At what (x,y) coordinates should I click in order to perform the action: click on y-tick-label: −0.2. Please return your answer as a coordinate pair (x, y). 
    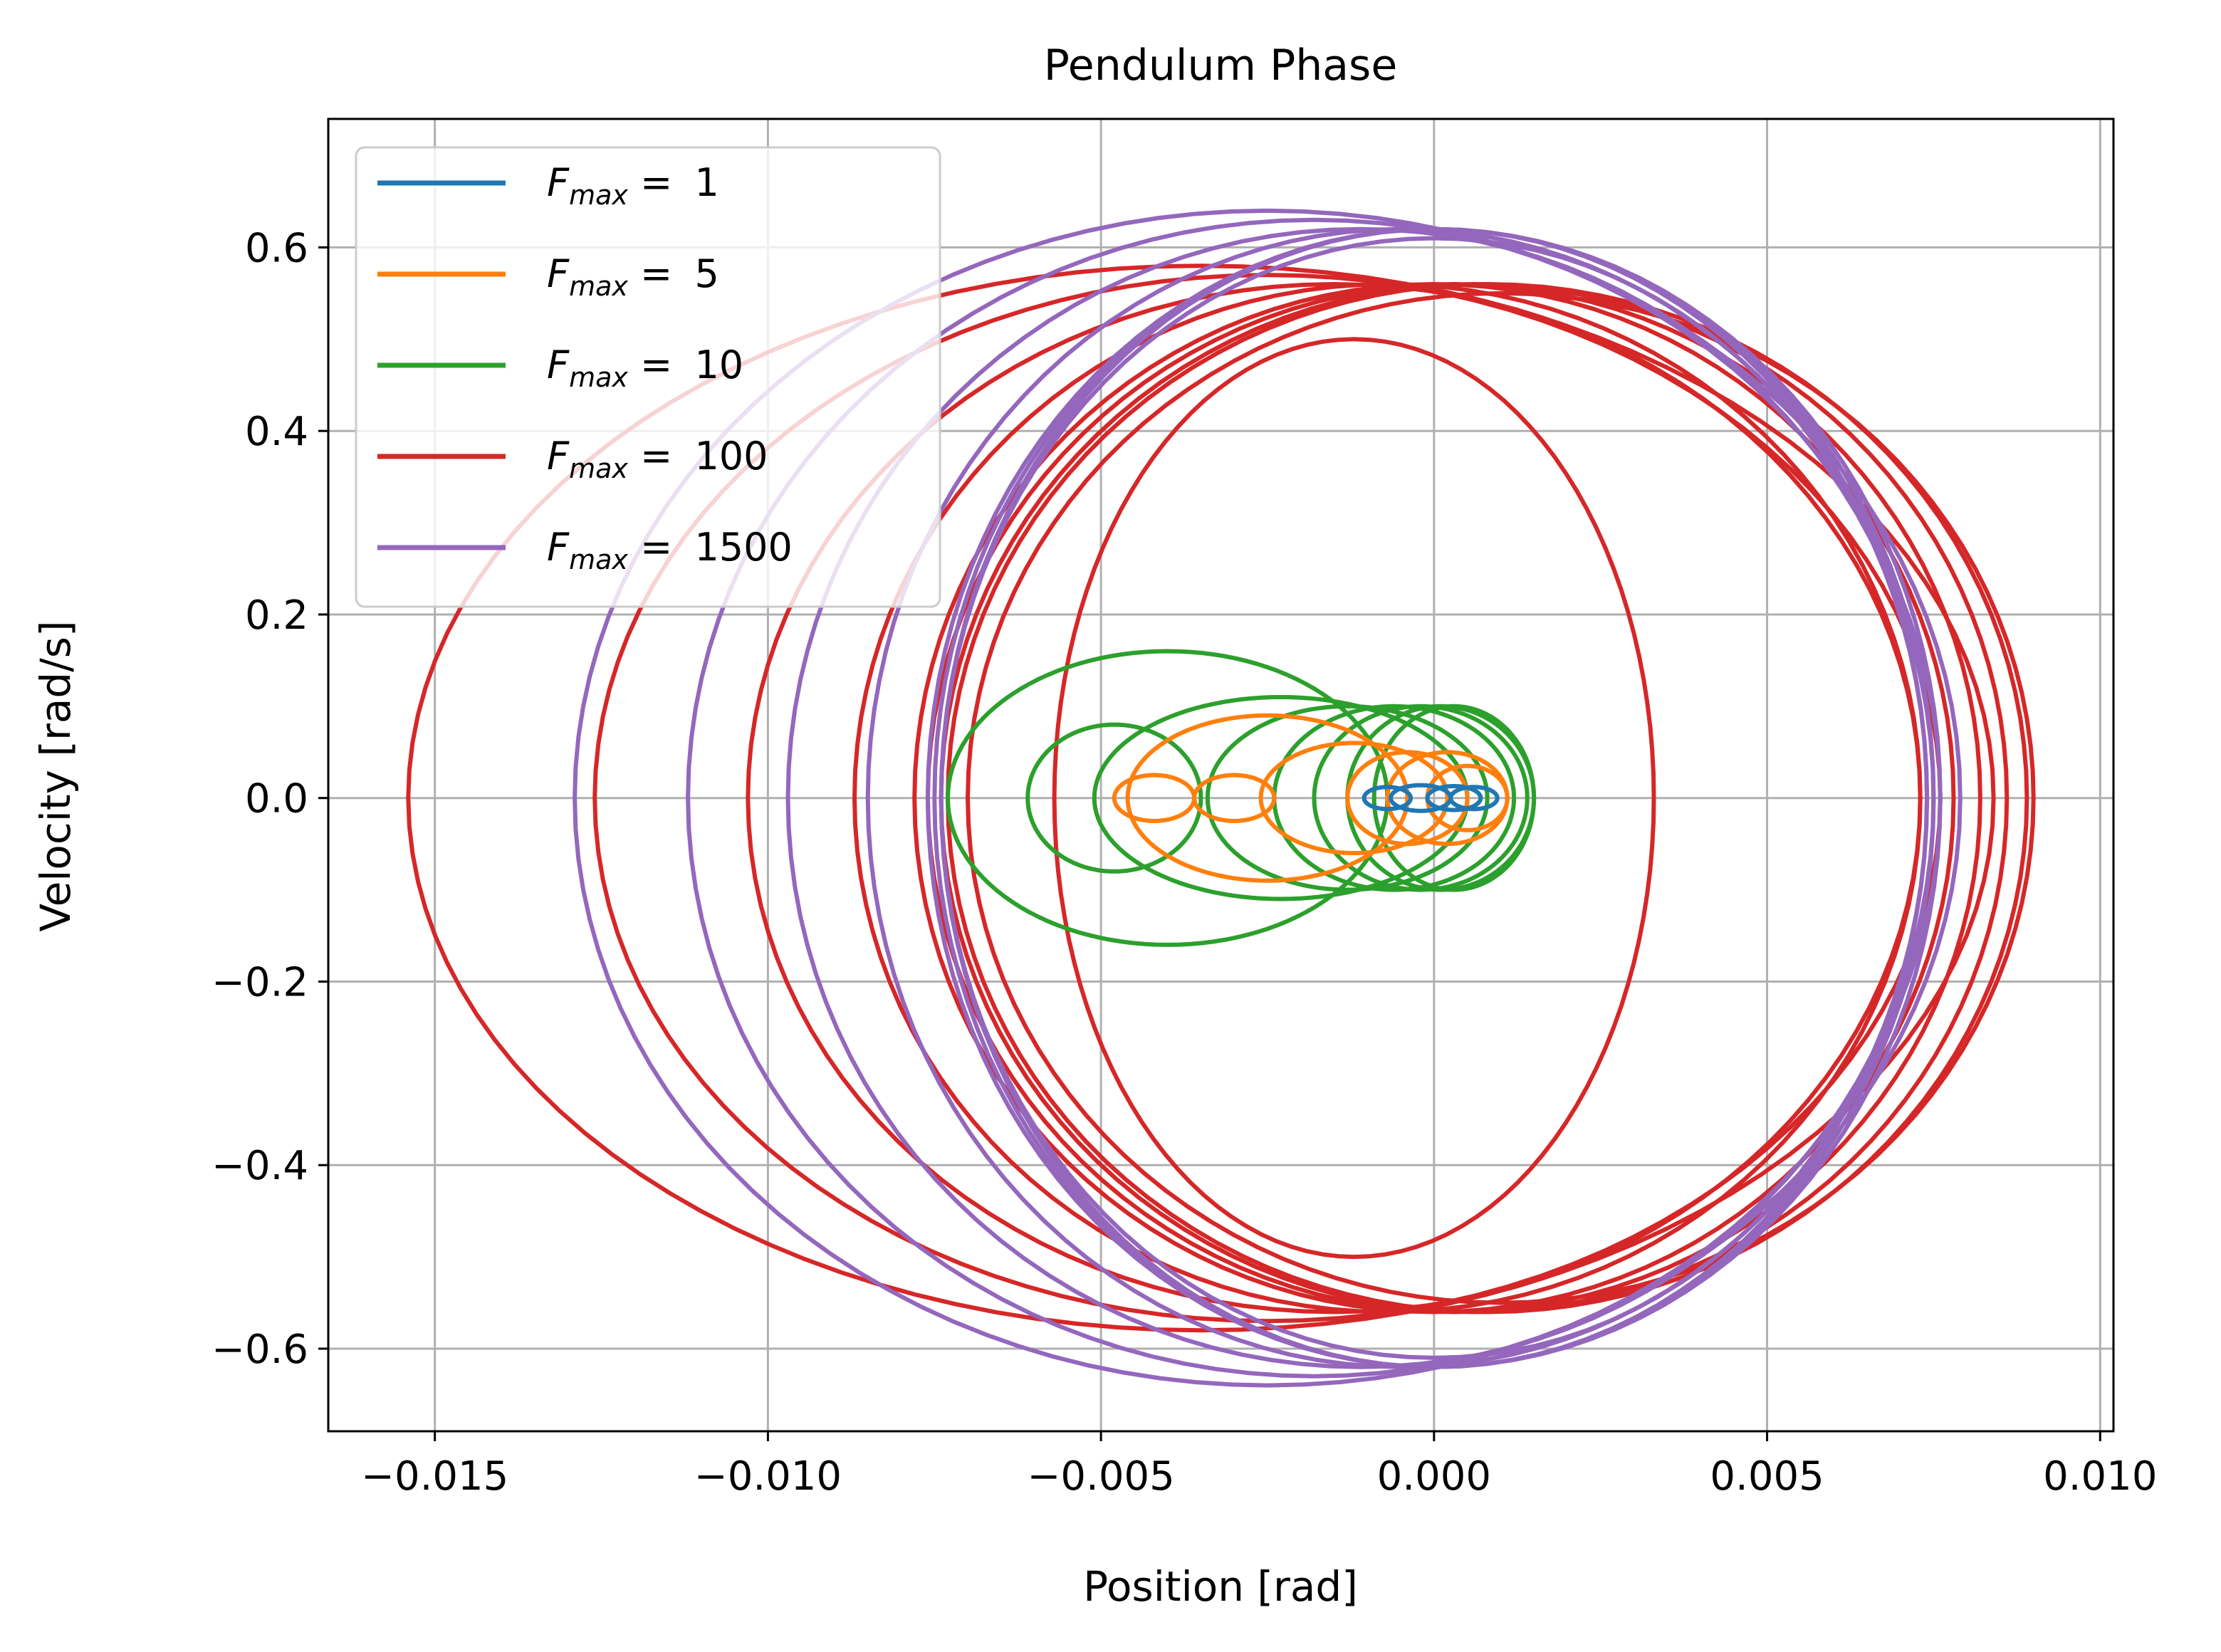
    Looking at the image, I should click on (259, 982).